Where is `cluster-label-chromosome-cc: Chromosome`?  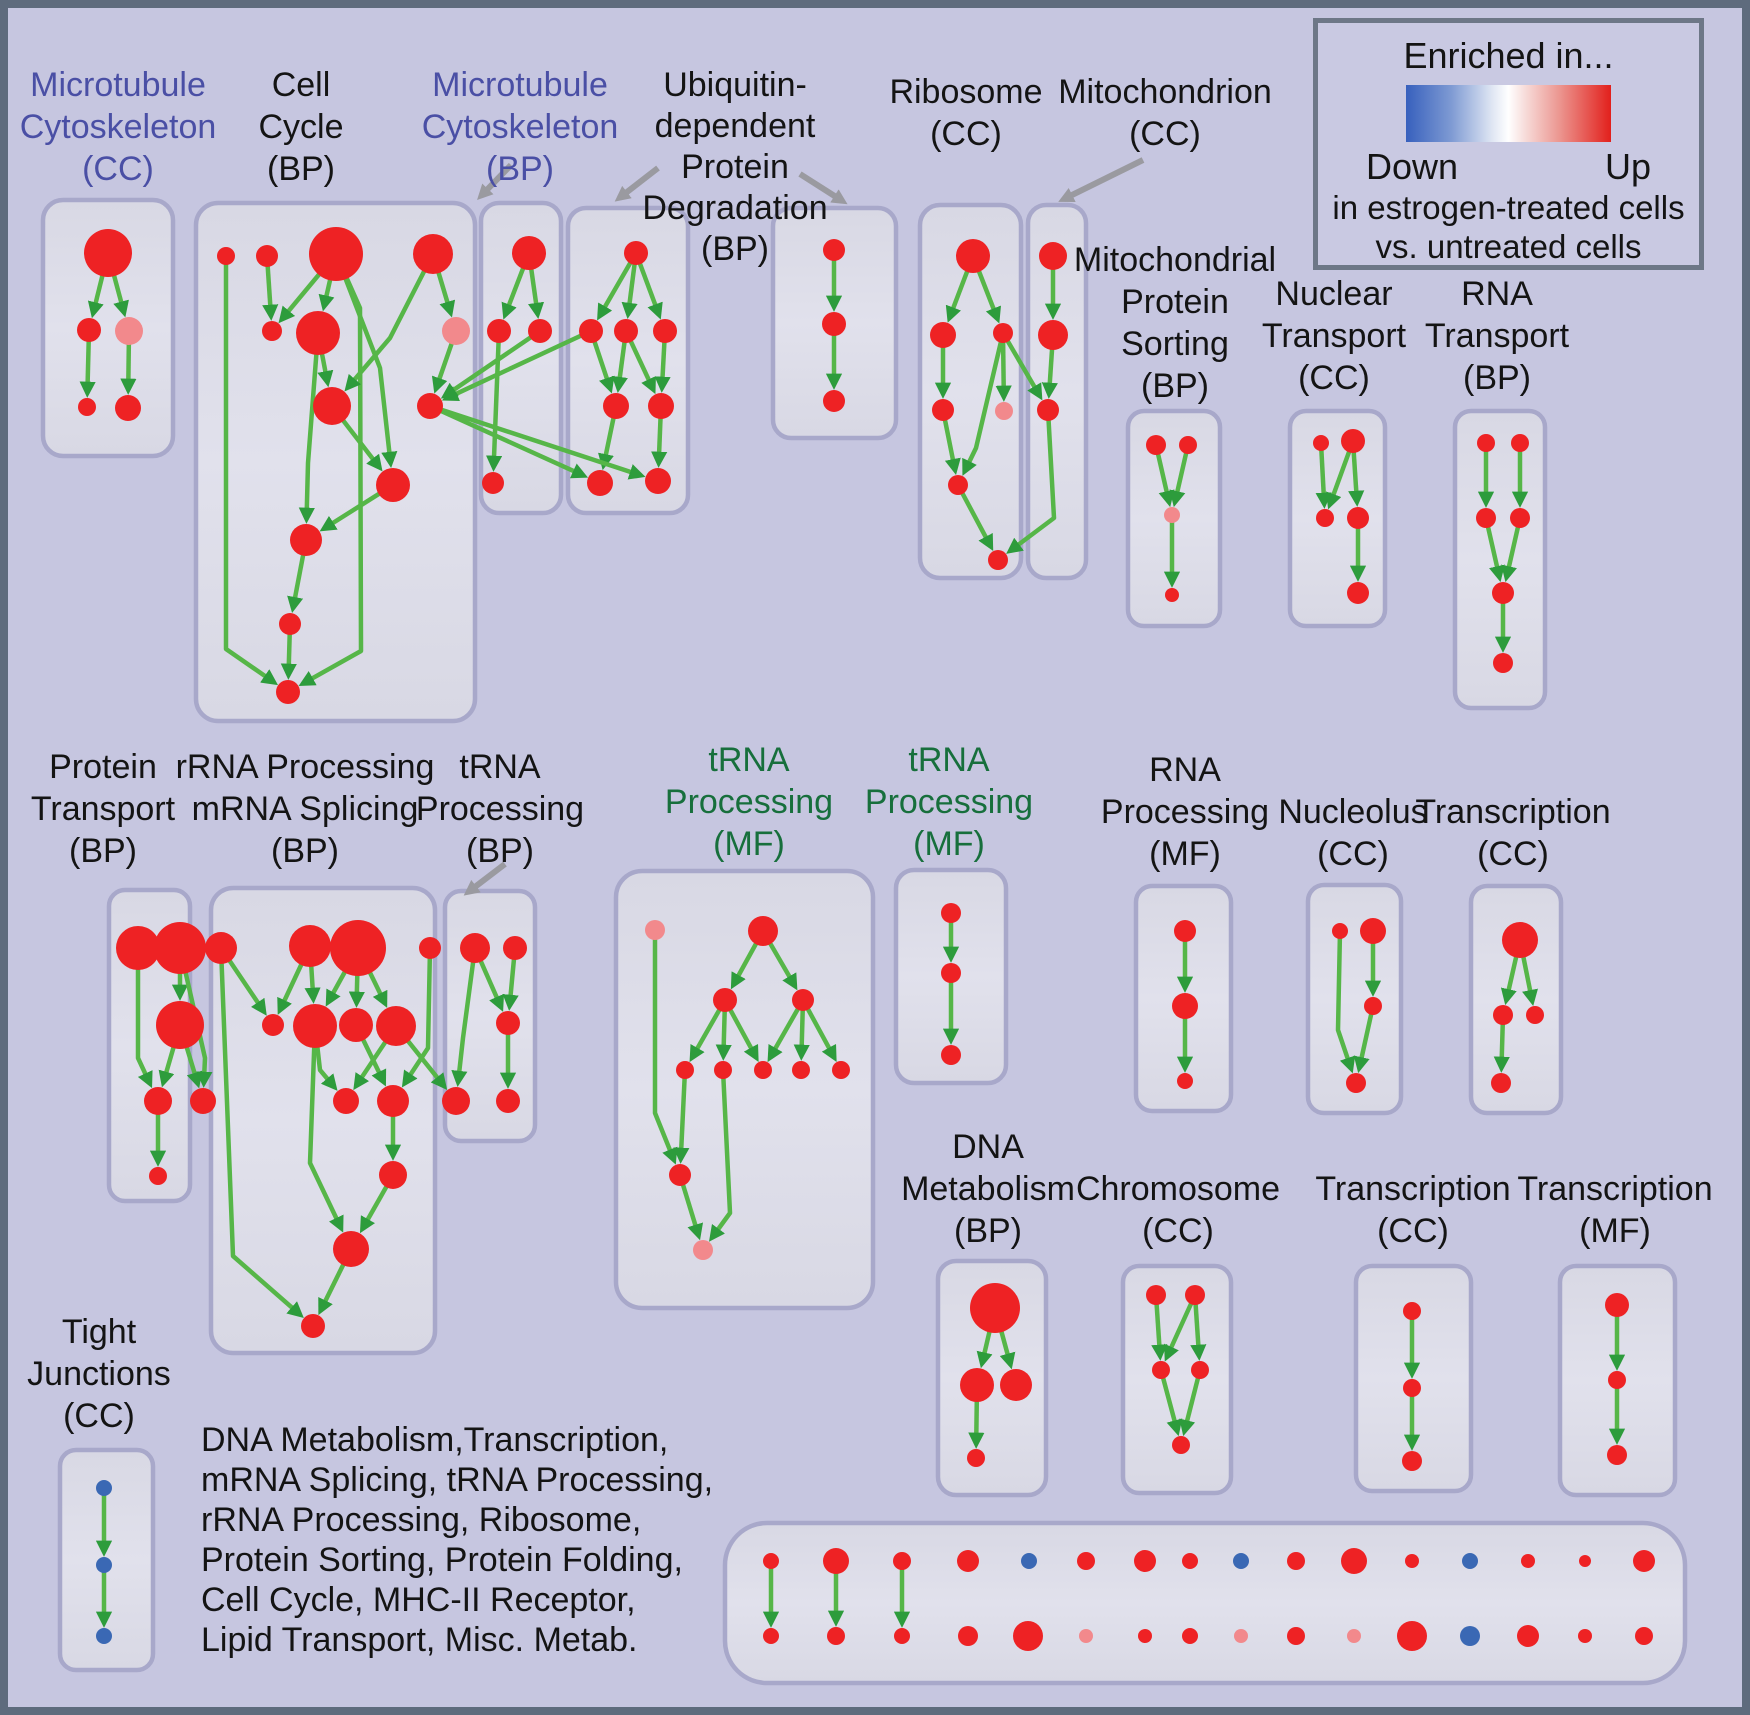
cluster-label-chromosome-cc: Chromosome is located at coordinates (1178, 1189).